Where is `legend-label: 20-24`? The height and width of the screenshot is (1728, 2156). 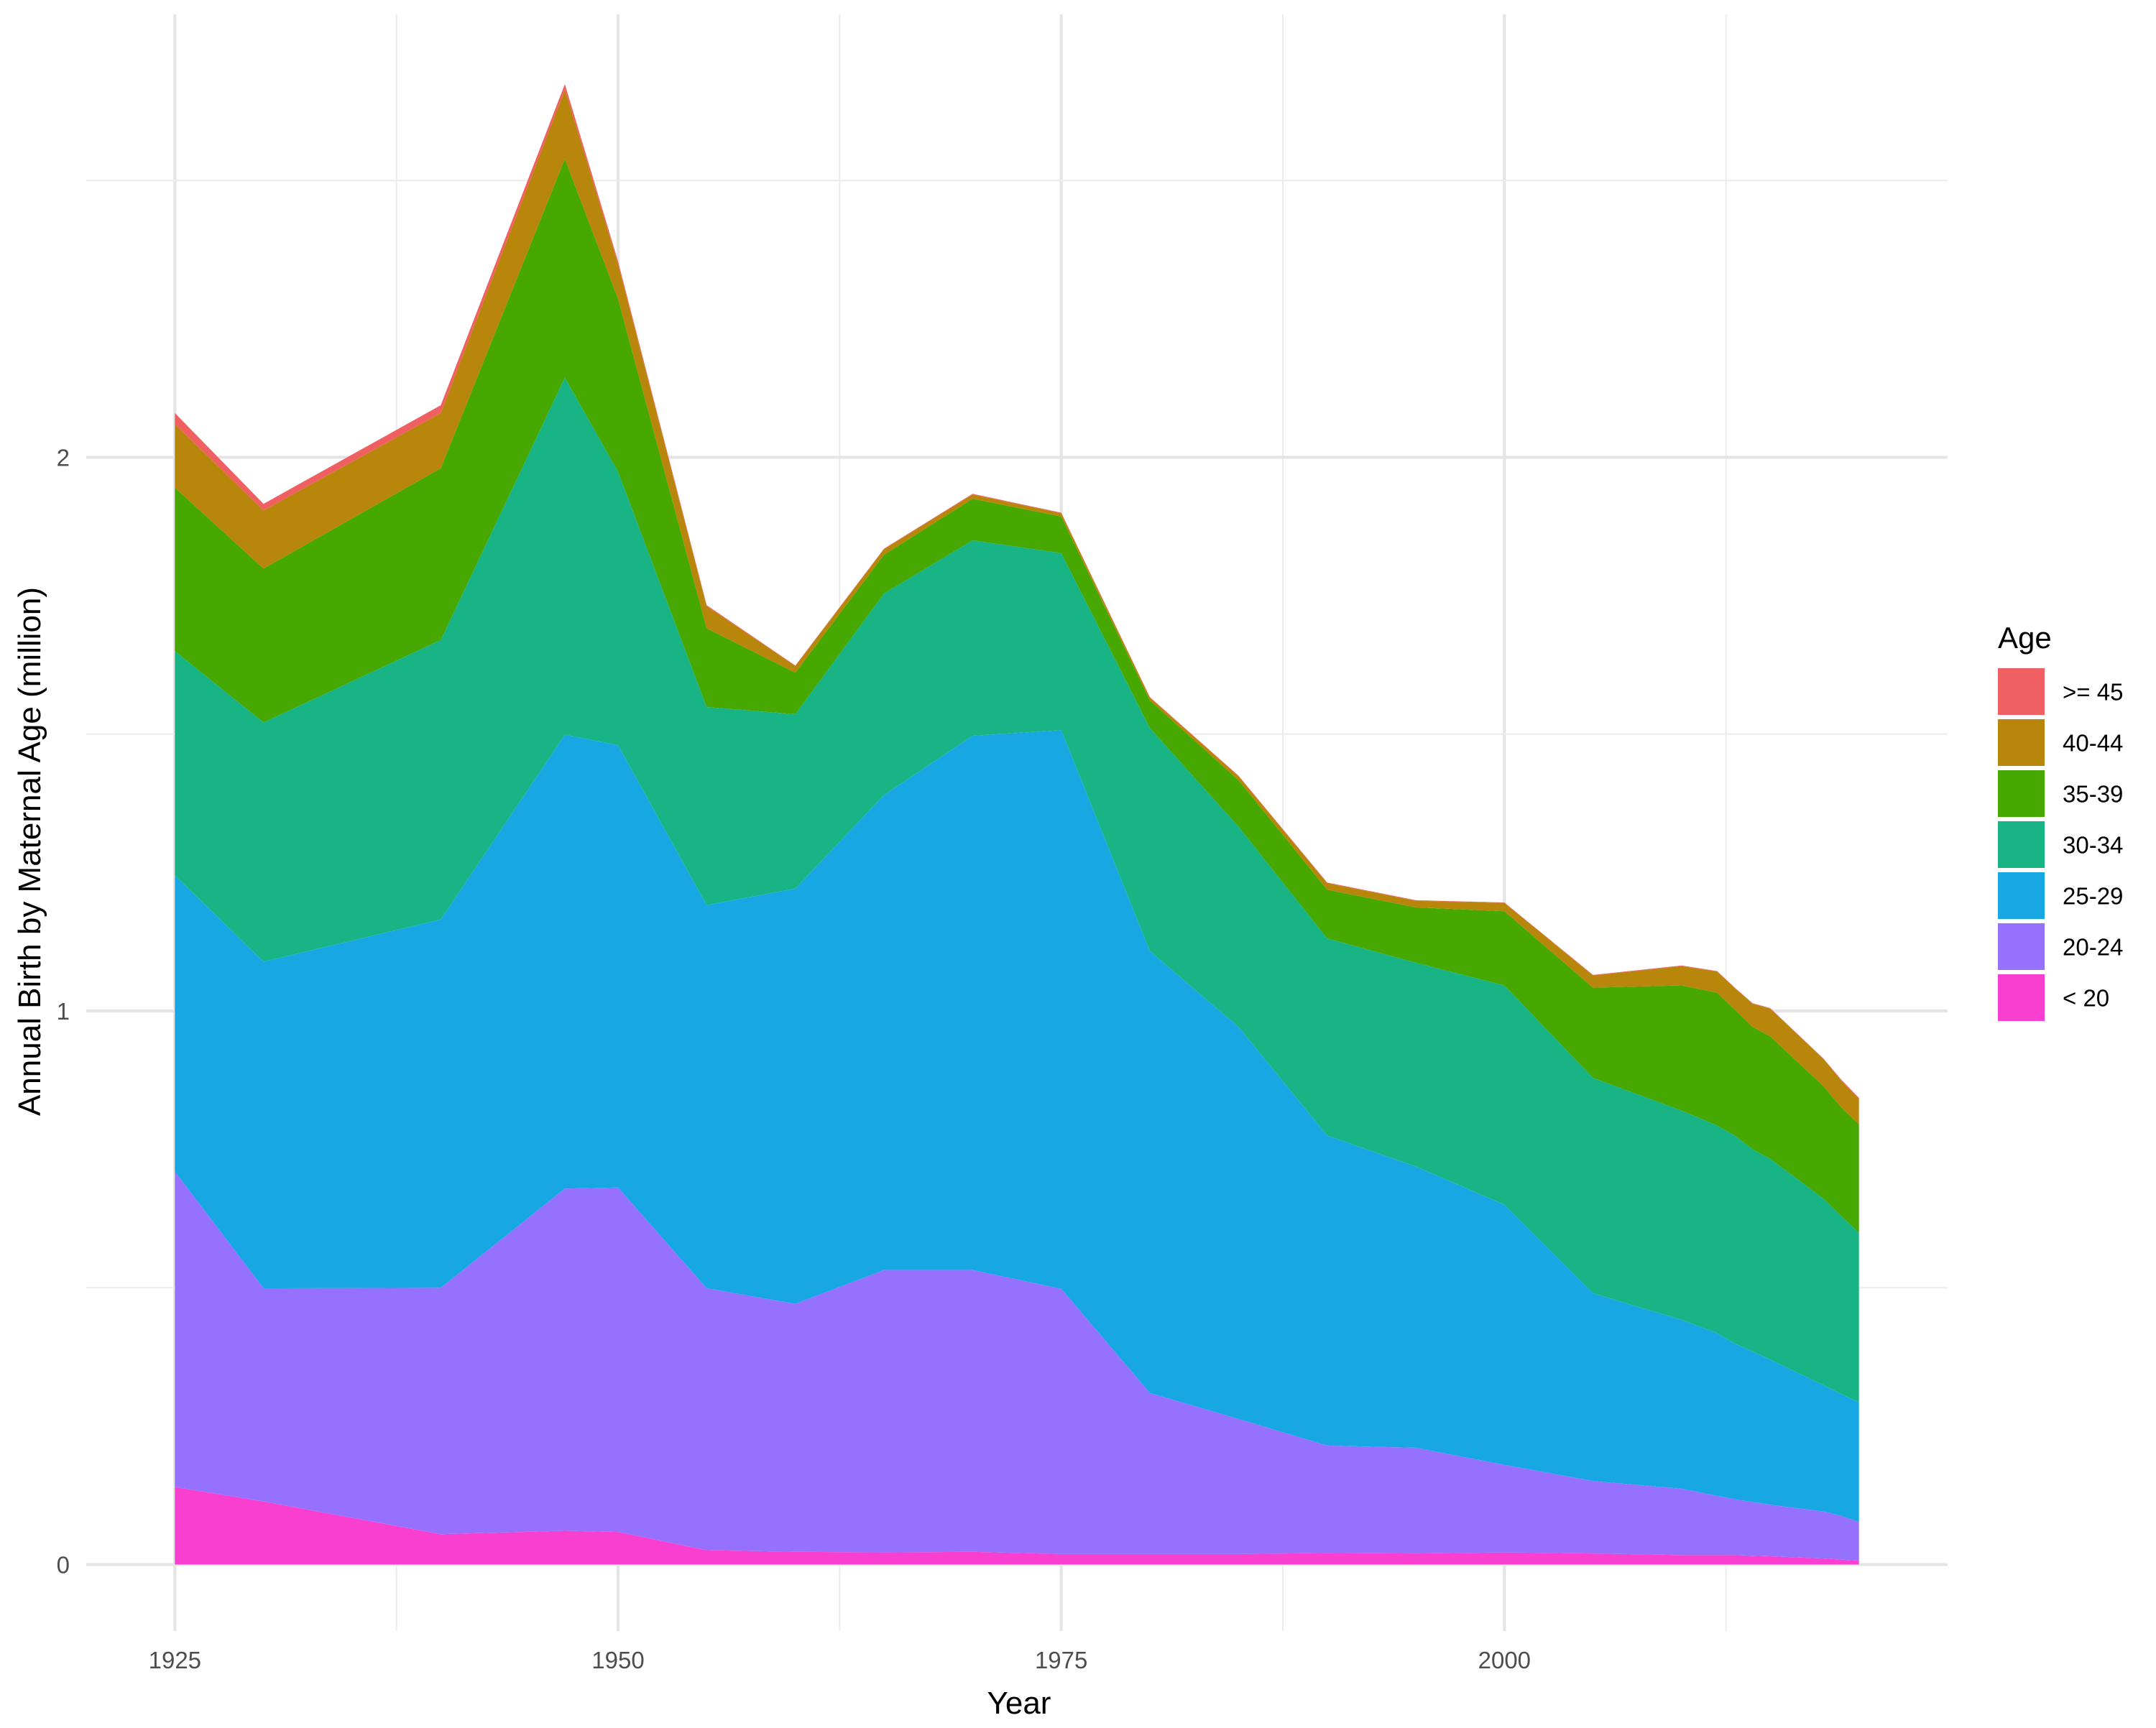
legend-label: 20-24 is located at coordinates (2093, 947).